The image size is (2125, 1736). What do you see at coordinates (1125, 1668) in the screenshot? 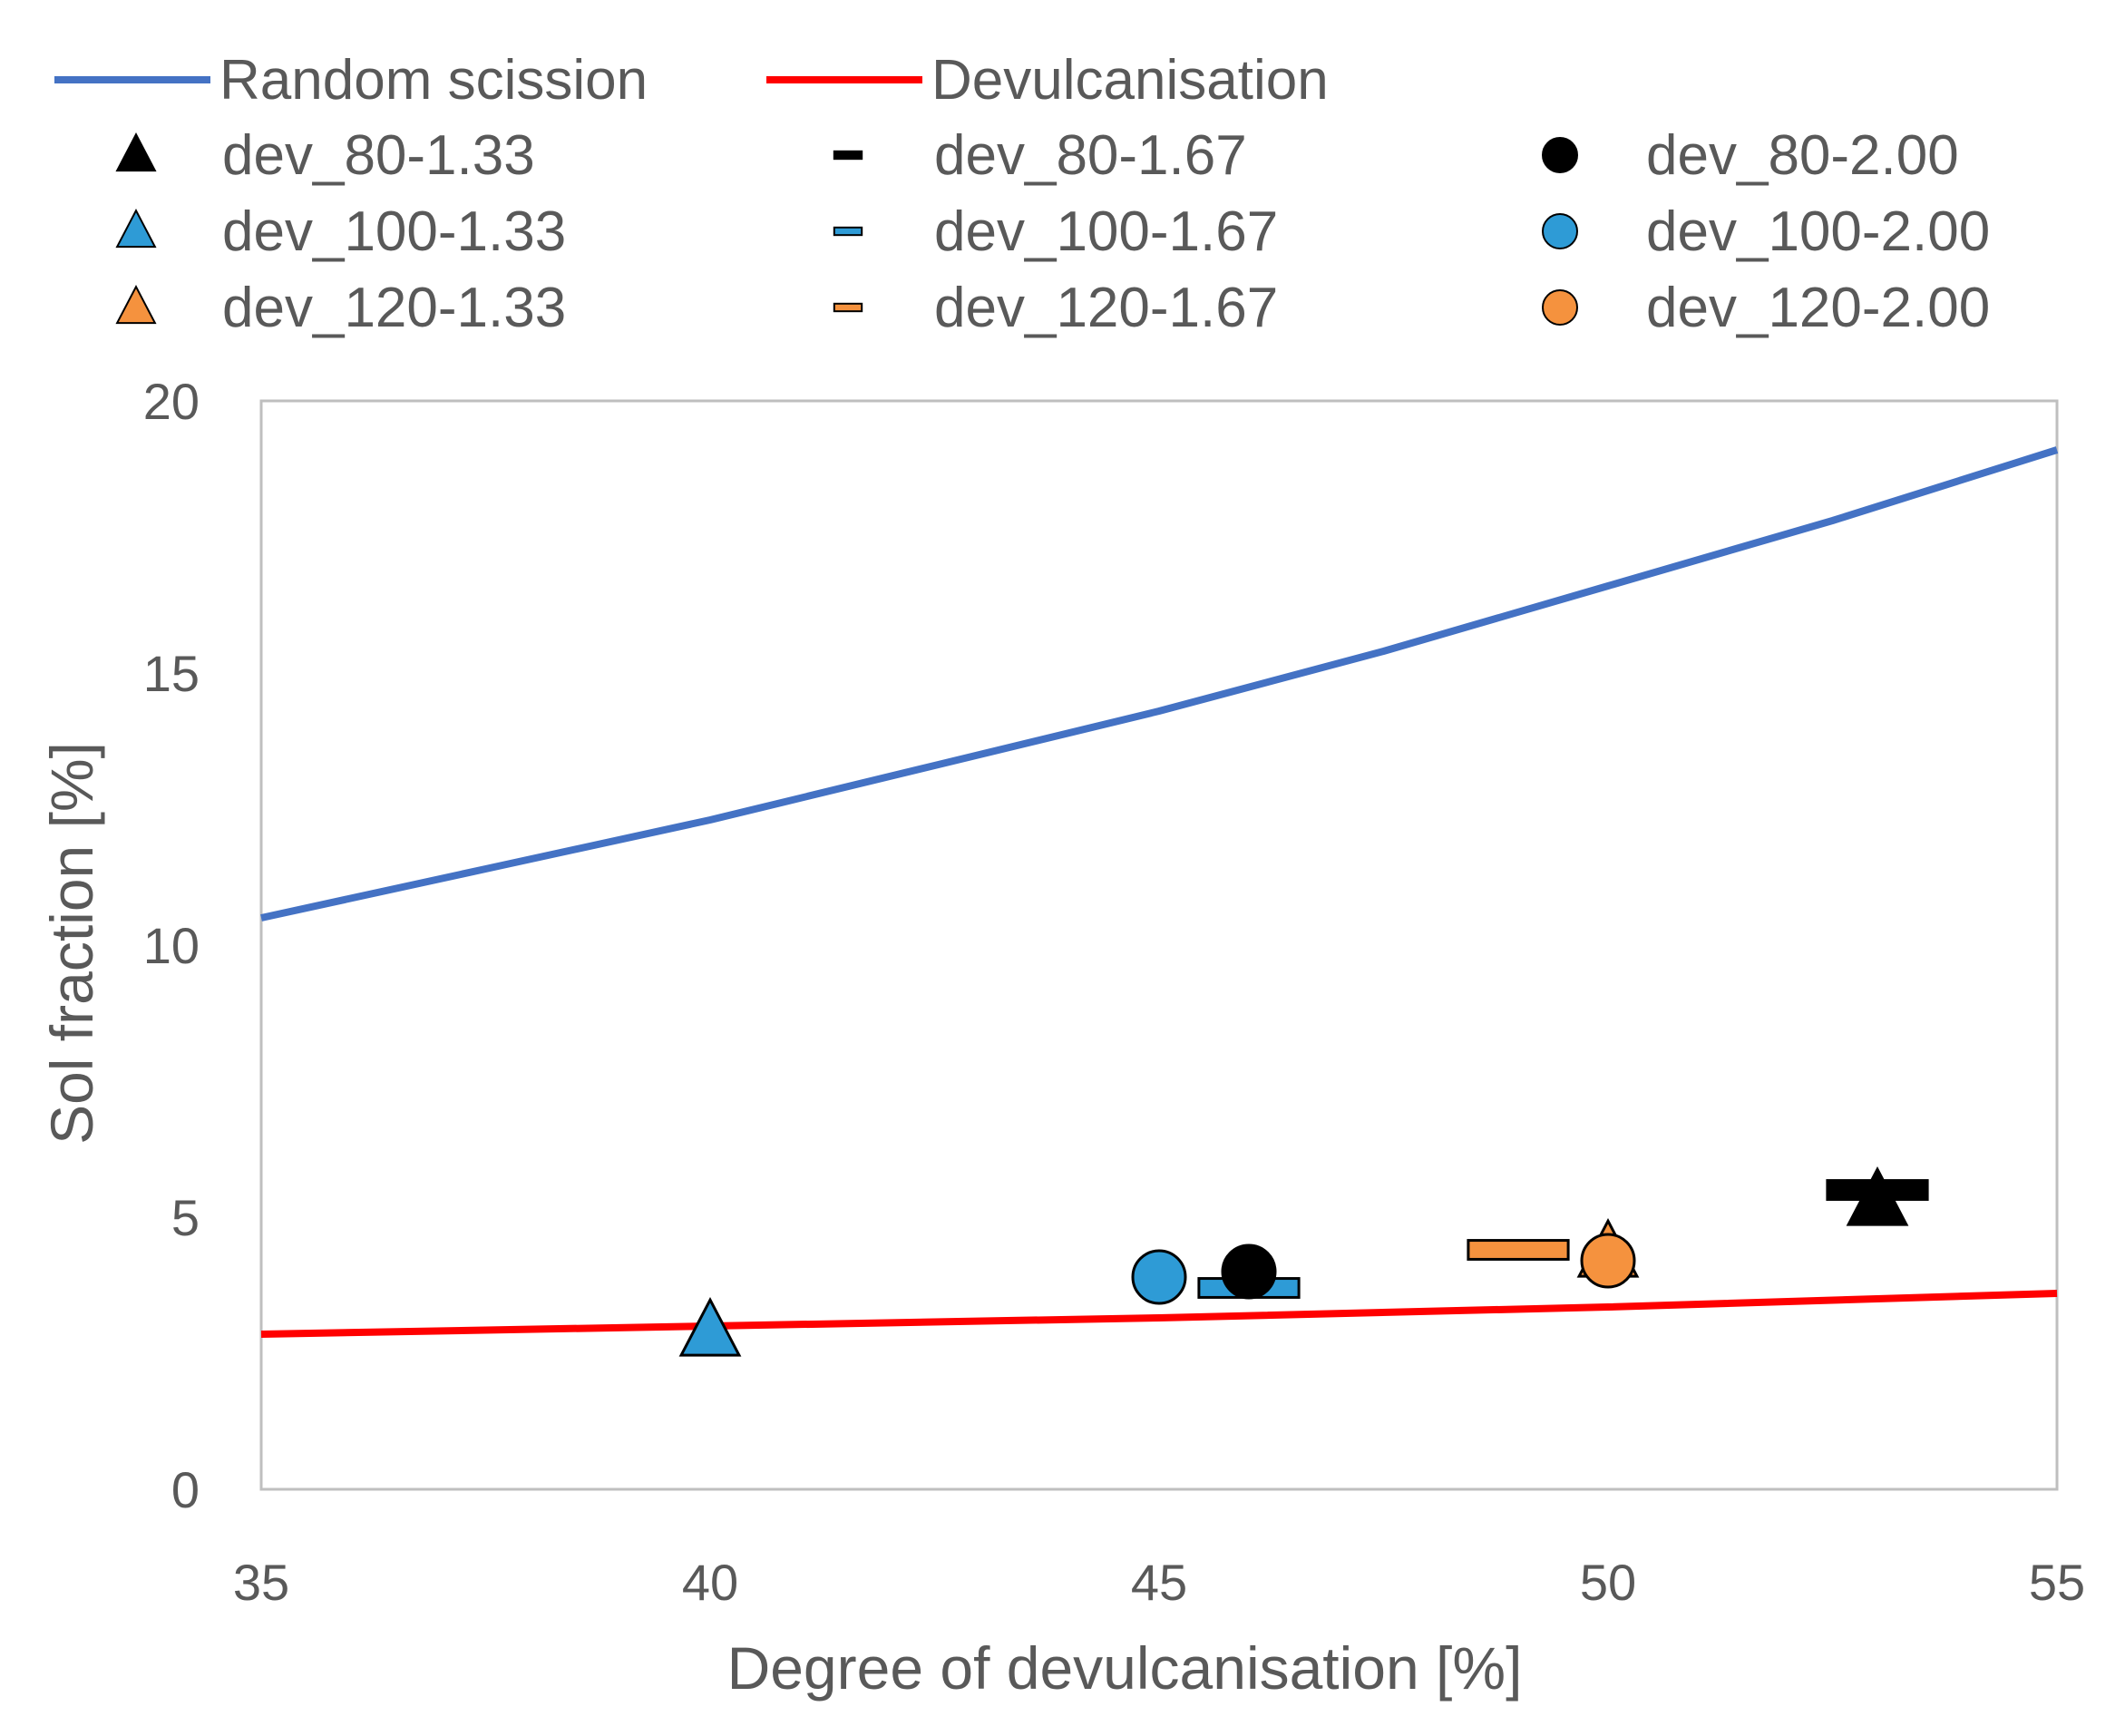
I see `x-axis-title: Degree of devulcanisation [%]` at bounding box center [1125, 1668].